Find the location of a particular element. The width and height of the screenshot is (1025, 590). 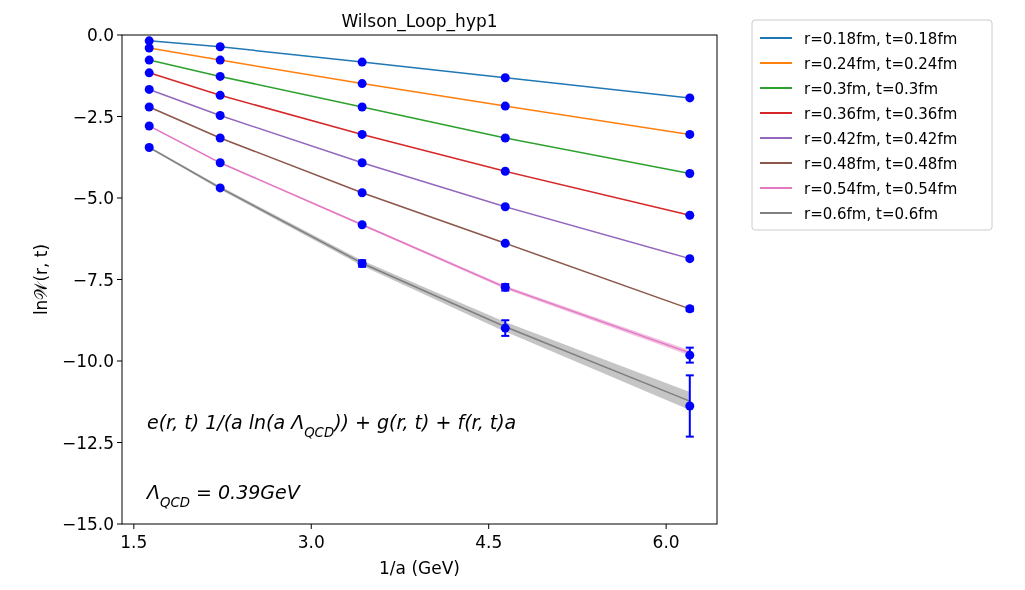

y-tick-label: −7.5 is located at coordinates (93, 279).